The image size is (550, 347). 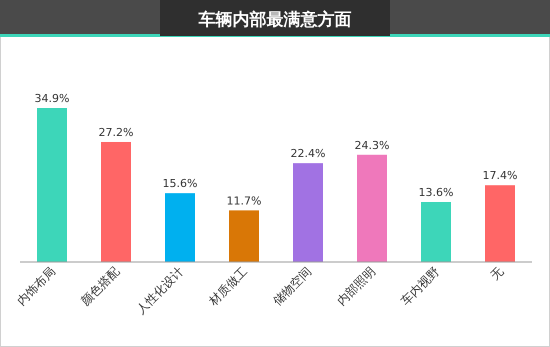 What do you see at coordinates (100, 286) in the screenshot?
I see `x-tick-label: 颜色搭配` at bounding box center [100, 286].